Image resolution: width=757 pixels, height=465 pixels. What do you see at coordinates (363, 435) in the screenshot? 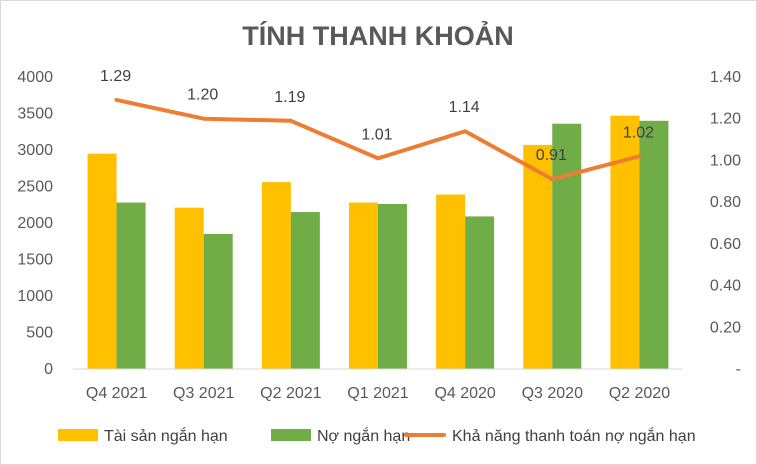
I see `legend-label: Nợ ngắn hạn` at bounding box center [363, 435].